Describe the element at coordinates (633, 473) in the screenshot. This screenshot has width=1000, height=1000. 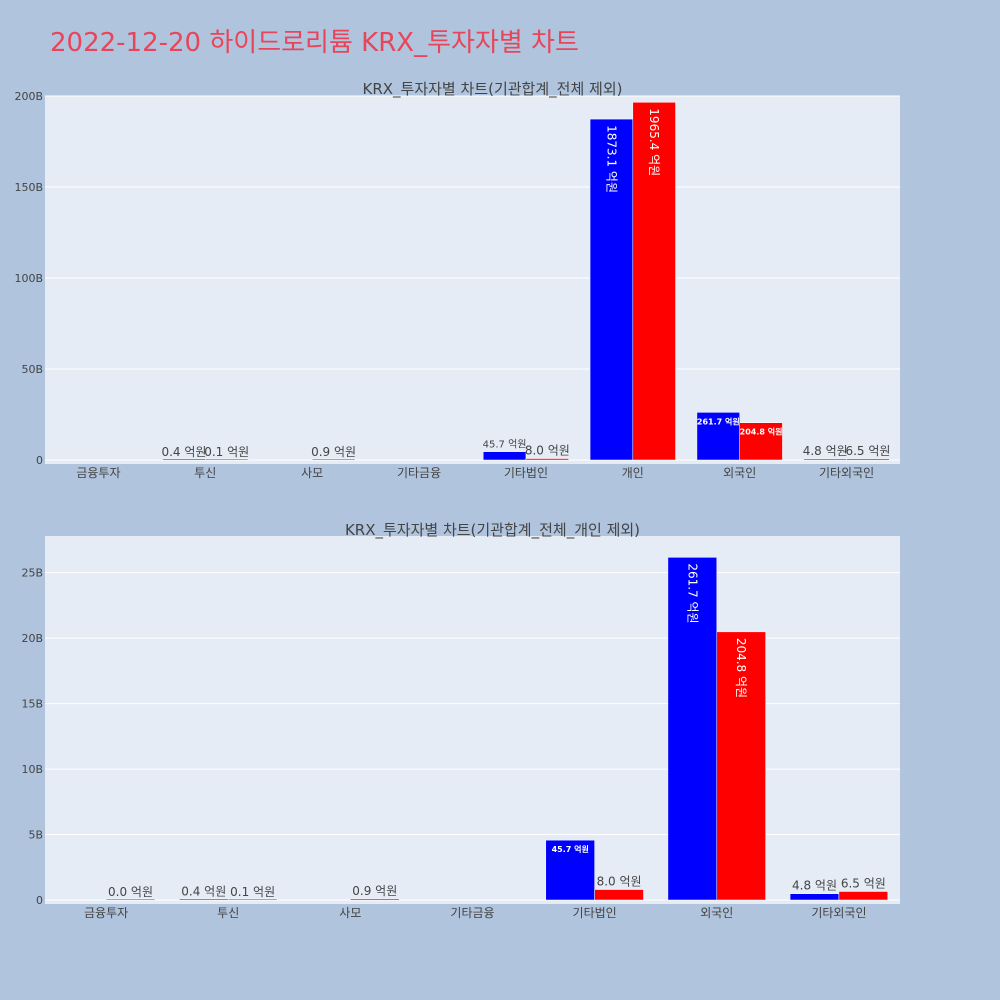
I see `x-tick-label: 개인` at that location.